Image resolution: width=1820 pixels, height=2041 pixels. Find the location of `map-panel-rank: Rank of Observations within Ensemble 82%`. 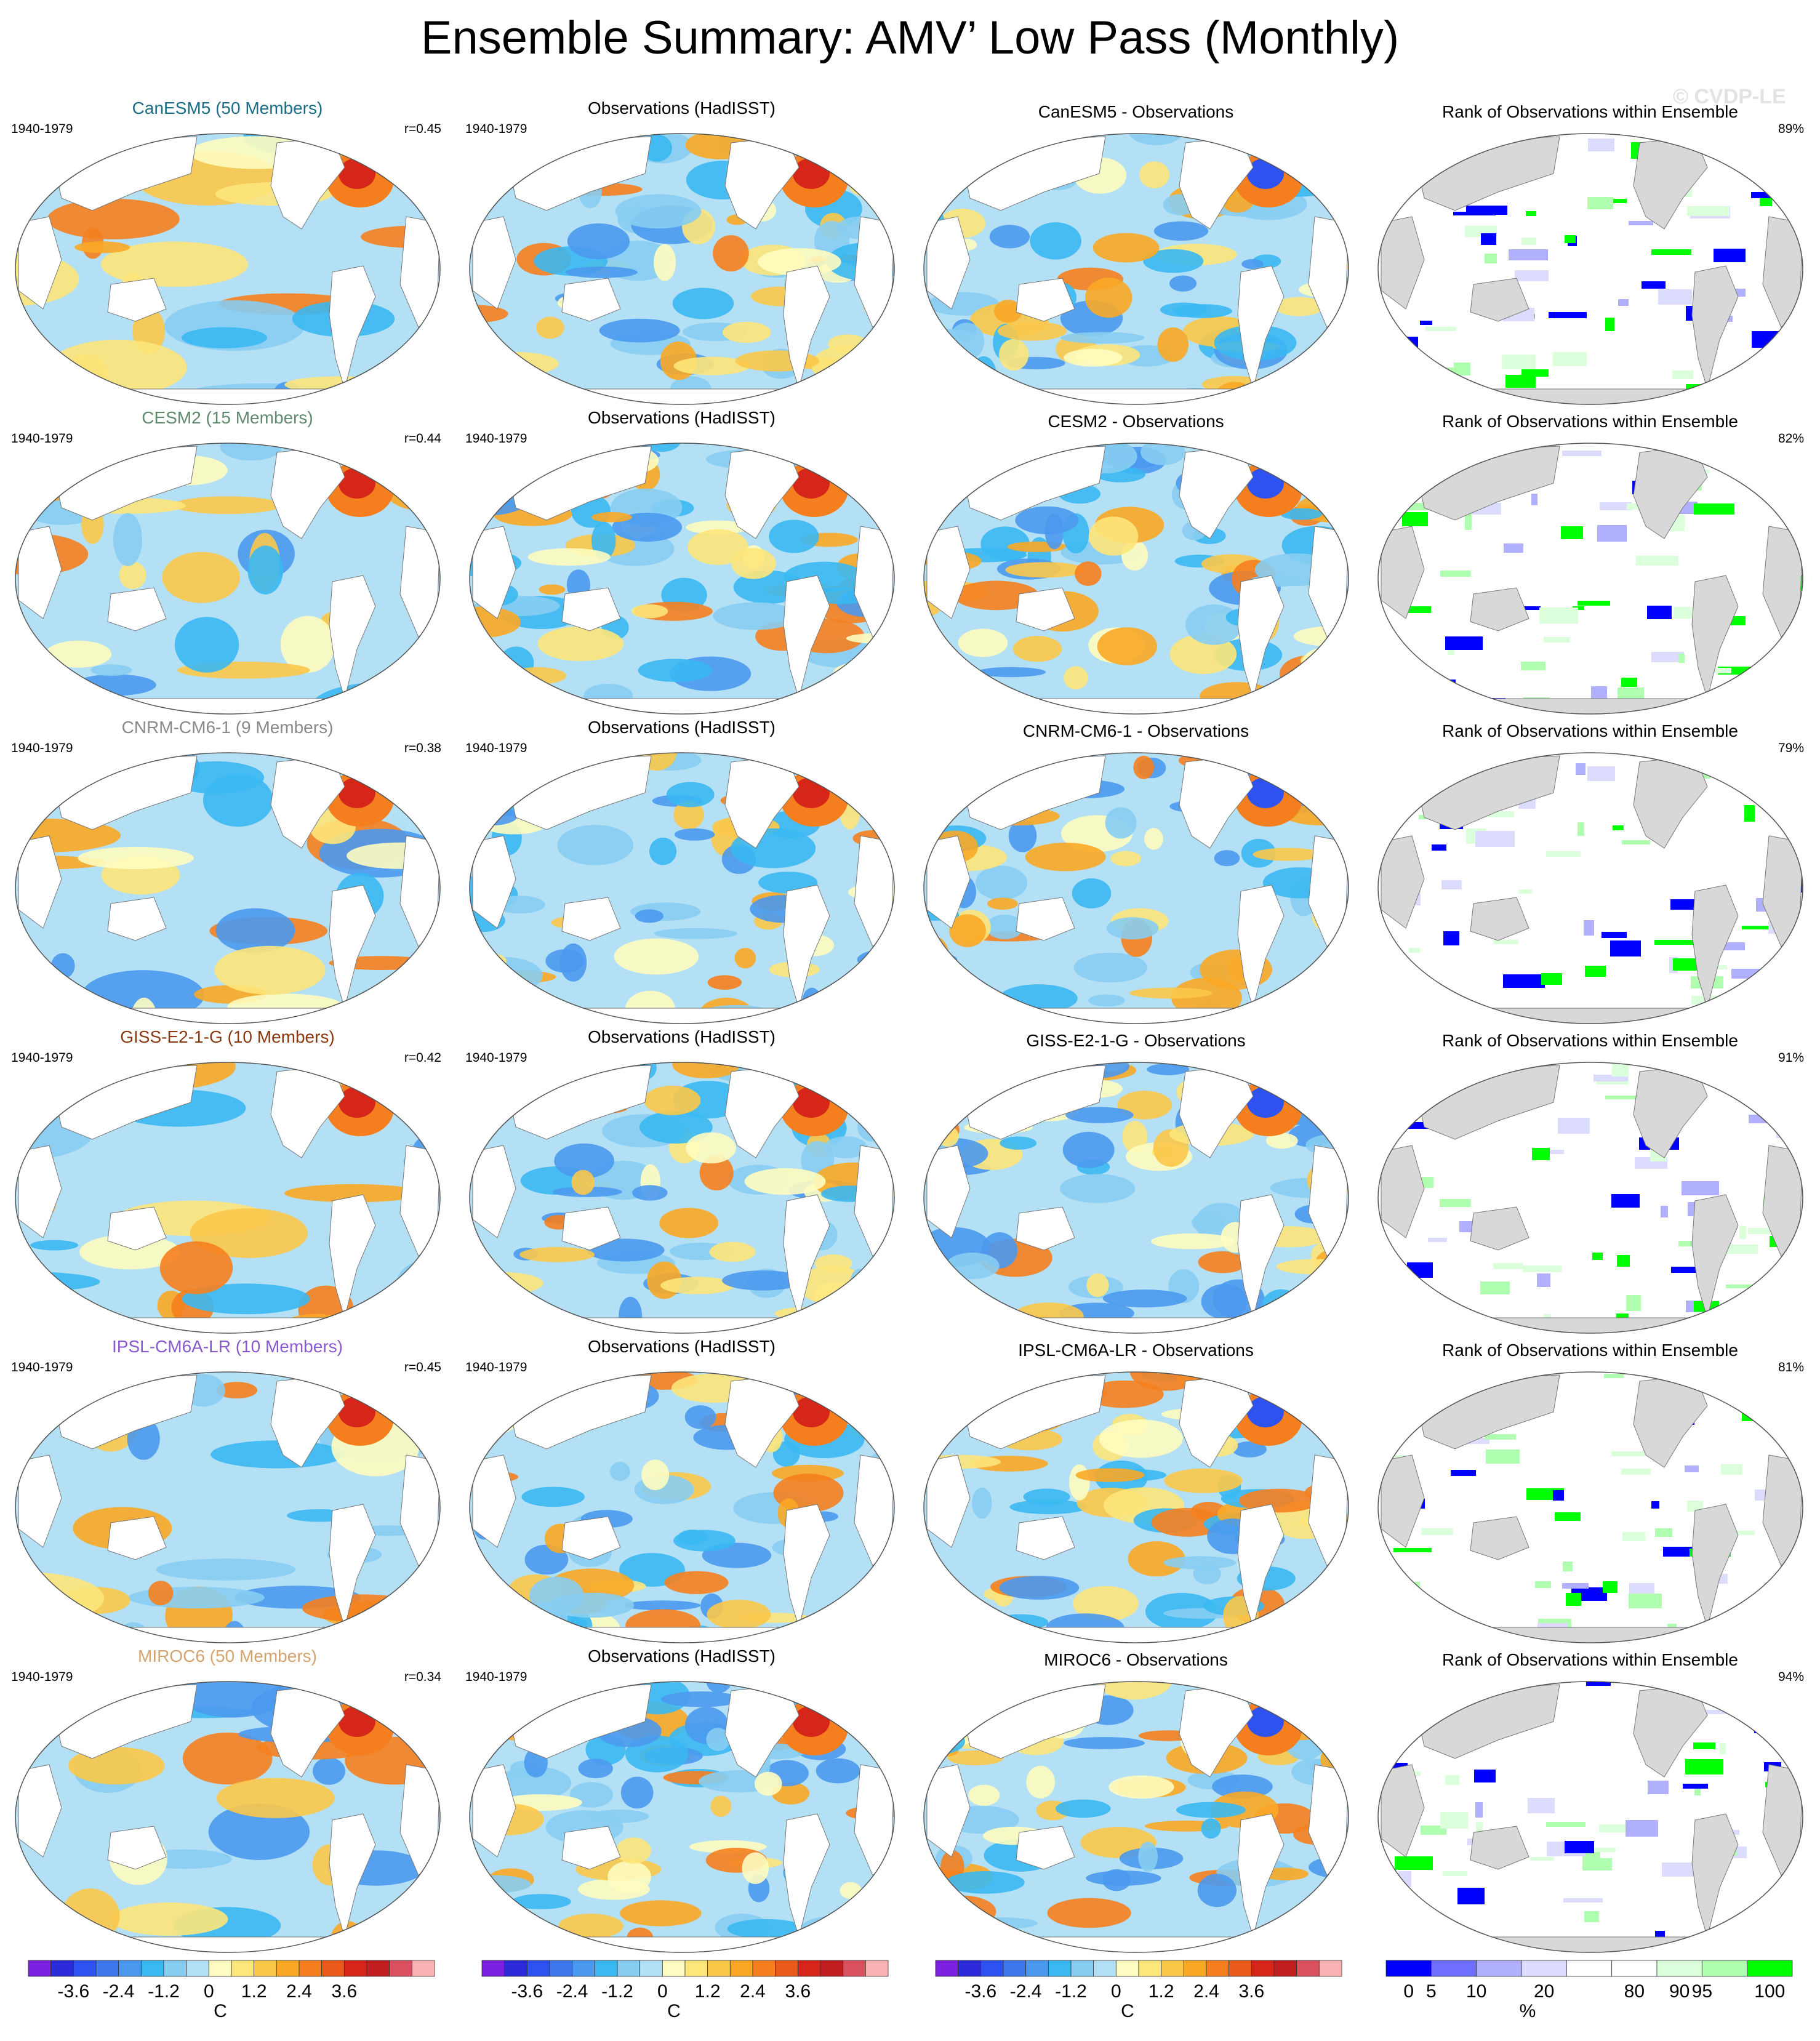

map-panel-rank: Rank of Observations within Ensemble 82% is located at coordinates (1590, 562).